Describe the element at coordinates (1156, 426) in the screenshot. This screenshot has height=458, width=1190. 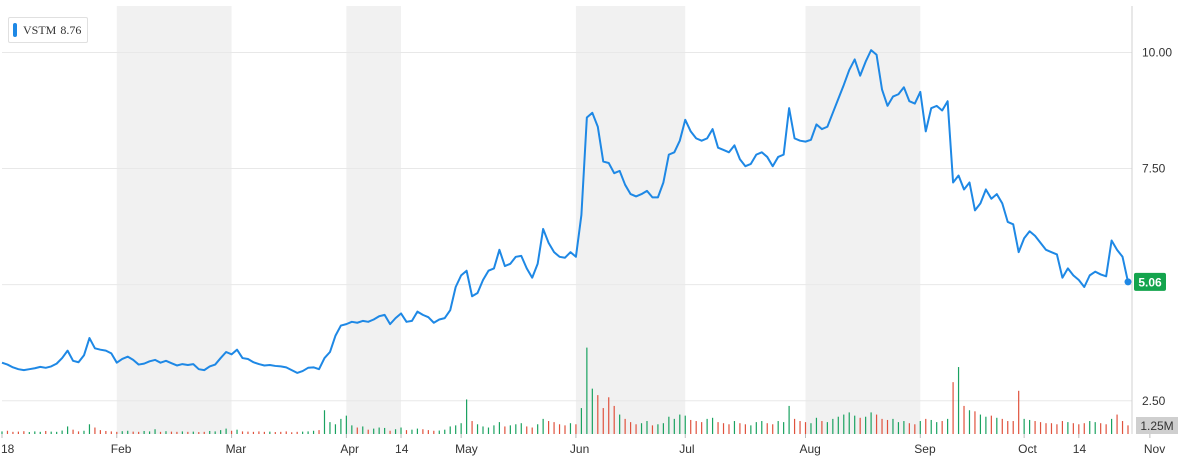
I see `volume-badge-label: 1.25M` at that location.